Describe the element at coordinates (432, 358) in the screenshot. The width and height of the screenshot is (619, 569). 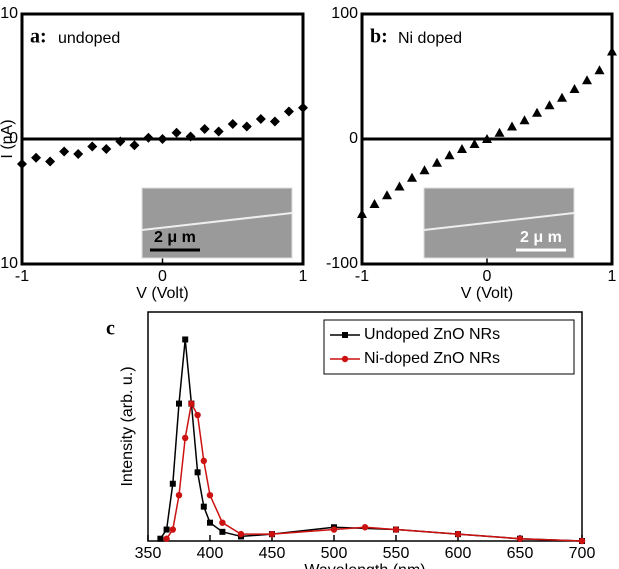
I see `legend-label: Ni-doped ZnO NRs` at that location.